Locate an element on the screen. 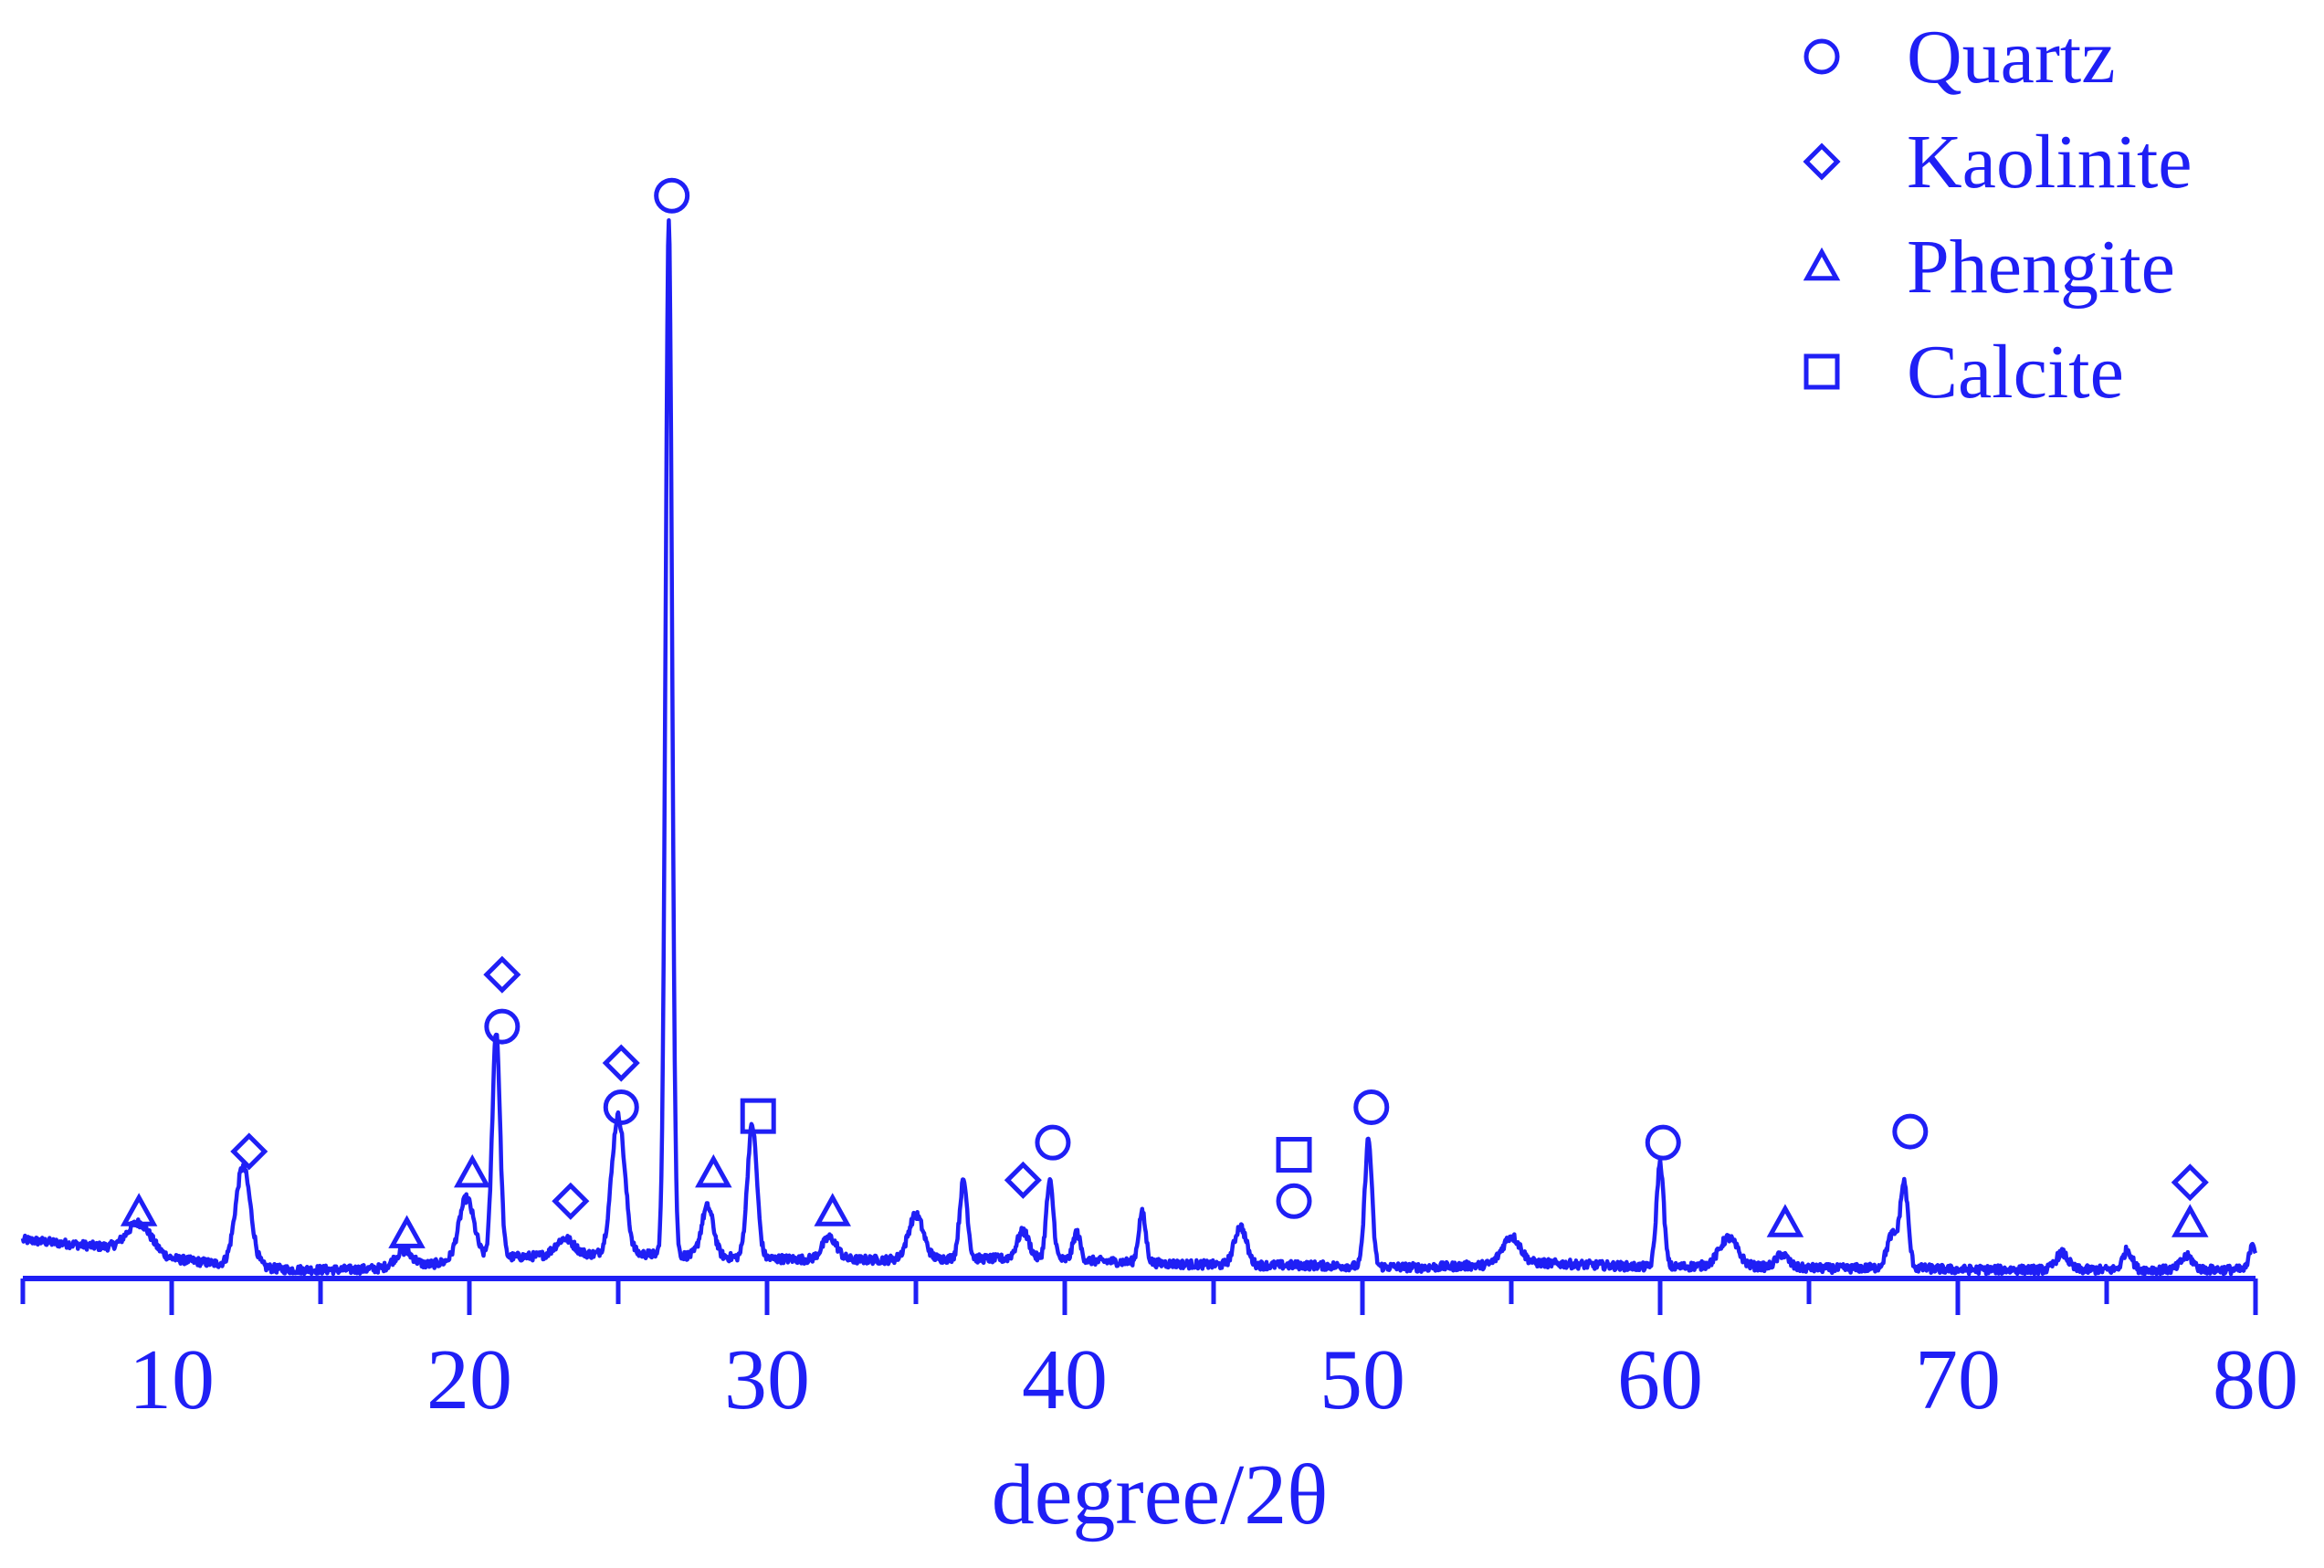  x-tick-label: 20 is located at coordinates (469, 1379).